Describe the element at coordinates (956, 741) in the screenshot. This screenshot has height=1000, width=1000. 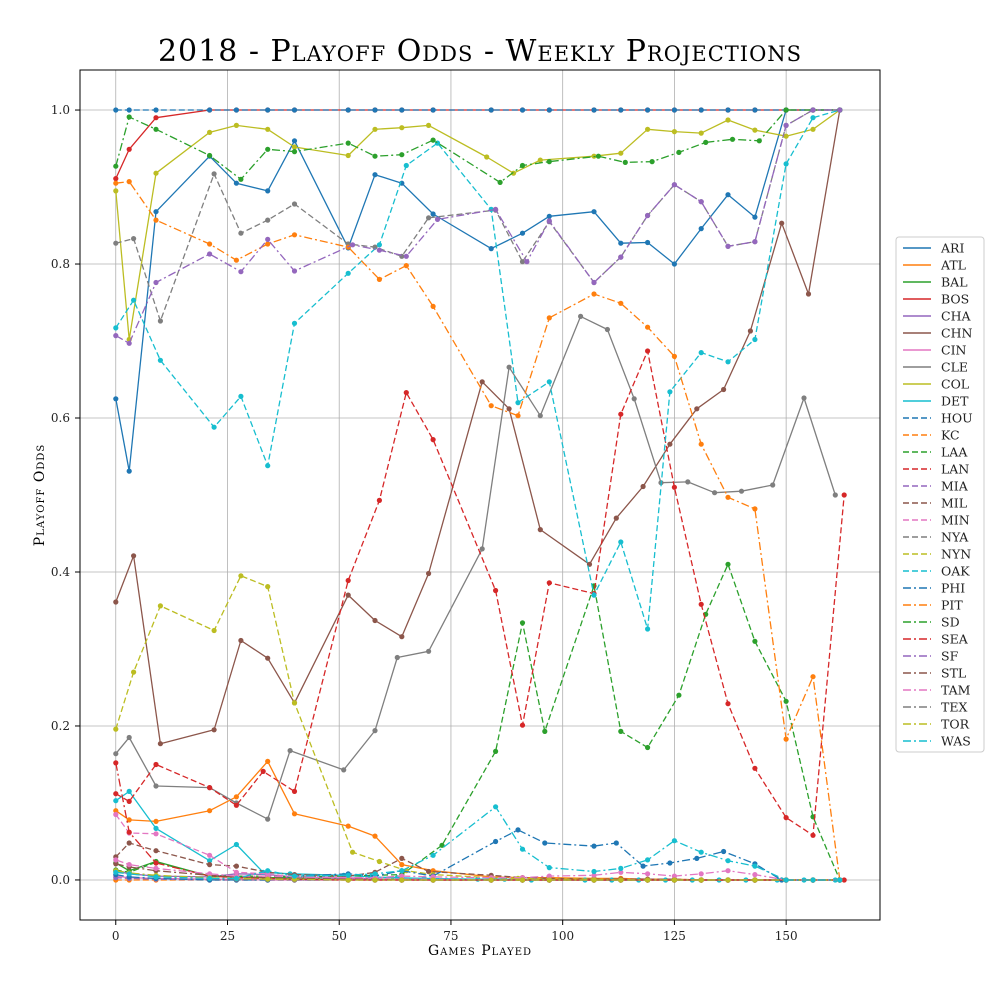
I see `legend-label: WAS` at that location.